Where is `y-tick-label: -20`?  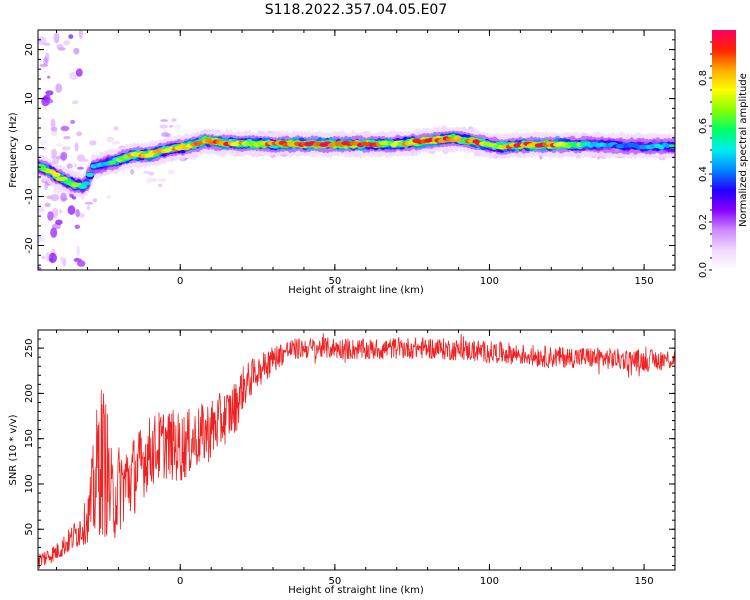 y-tick-label: -20 is located at coordinates (29, 245).